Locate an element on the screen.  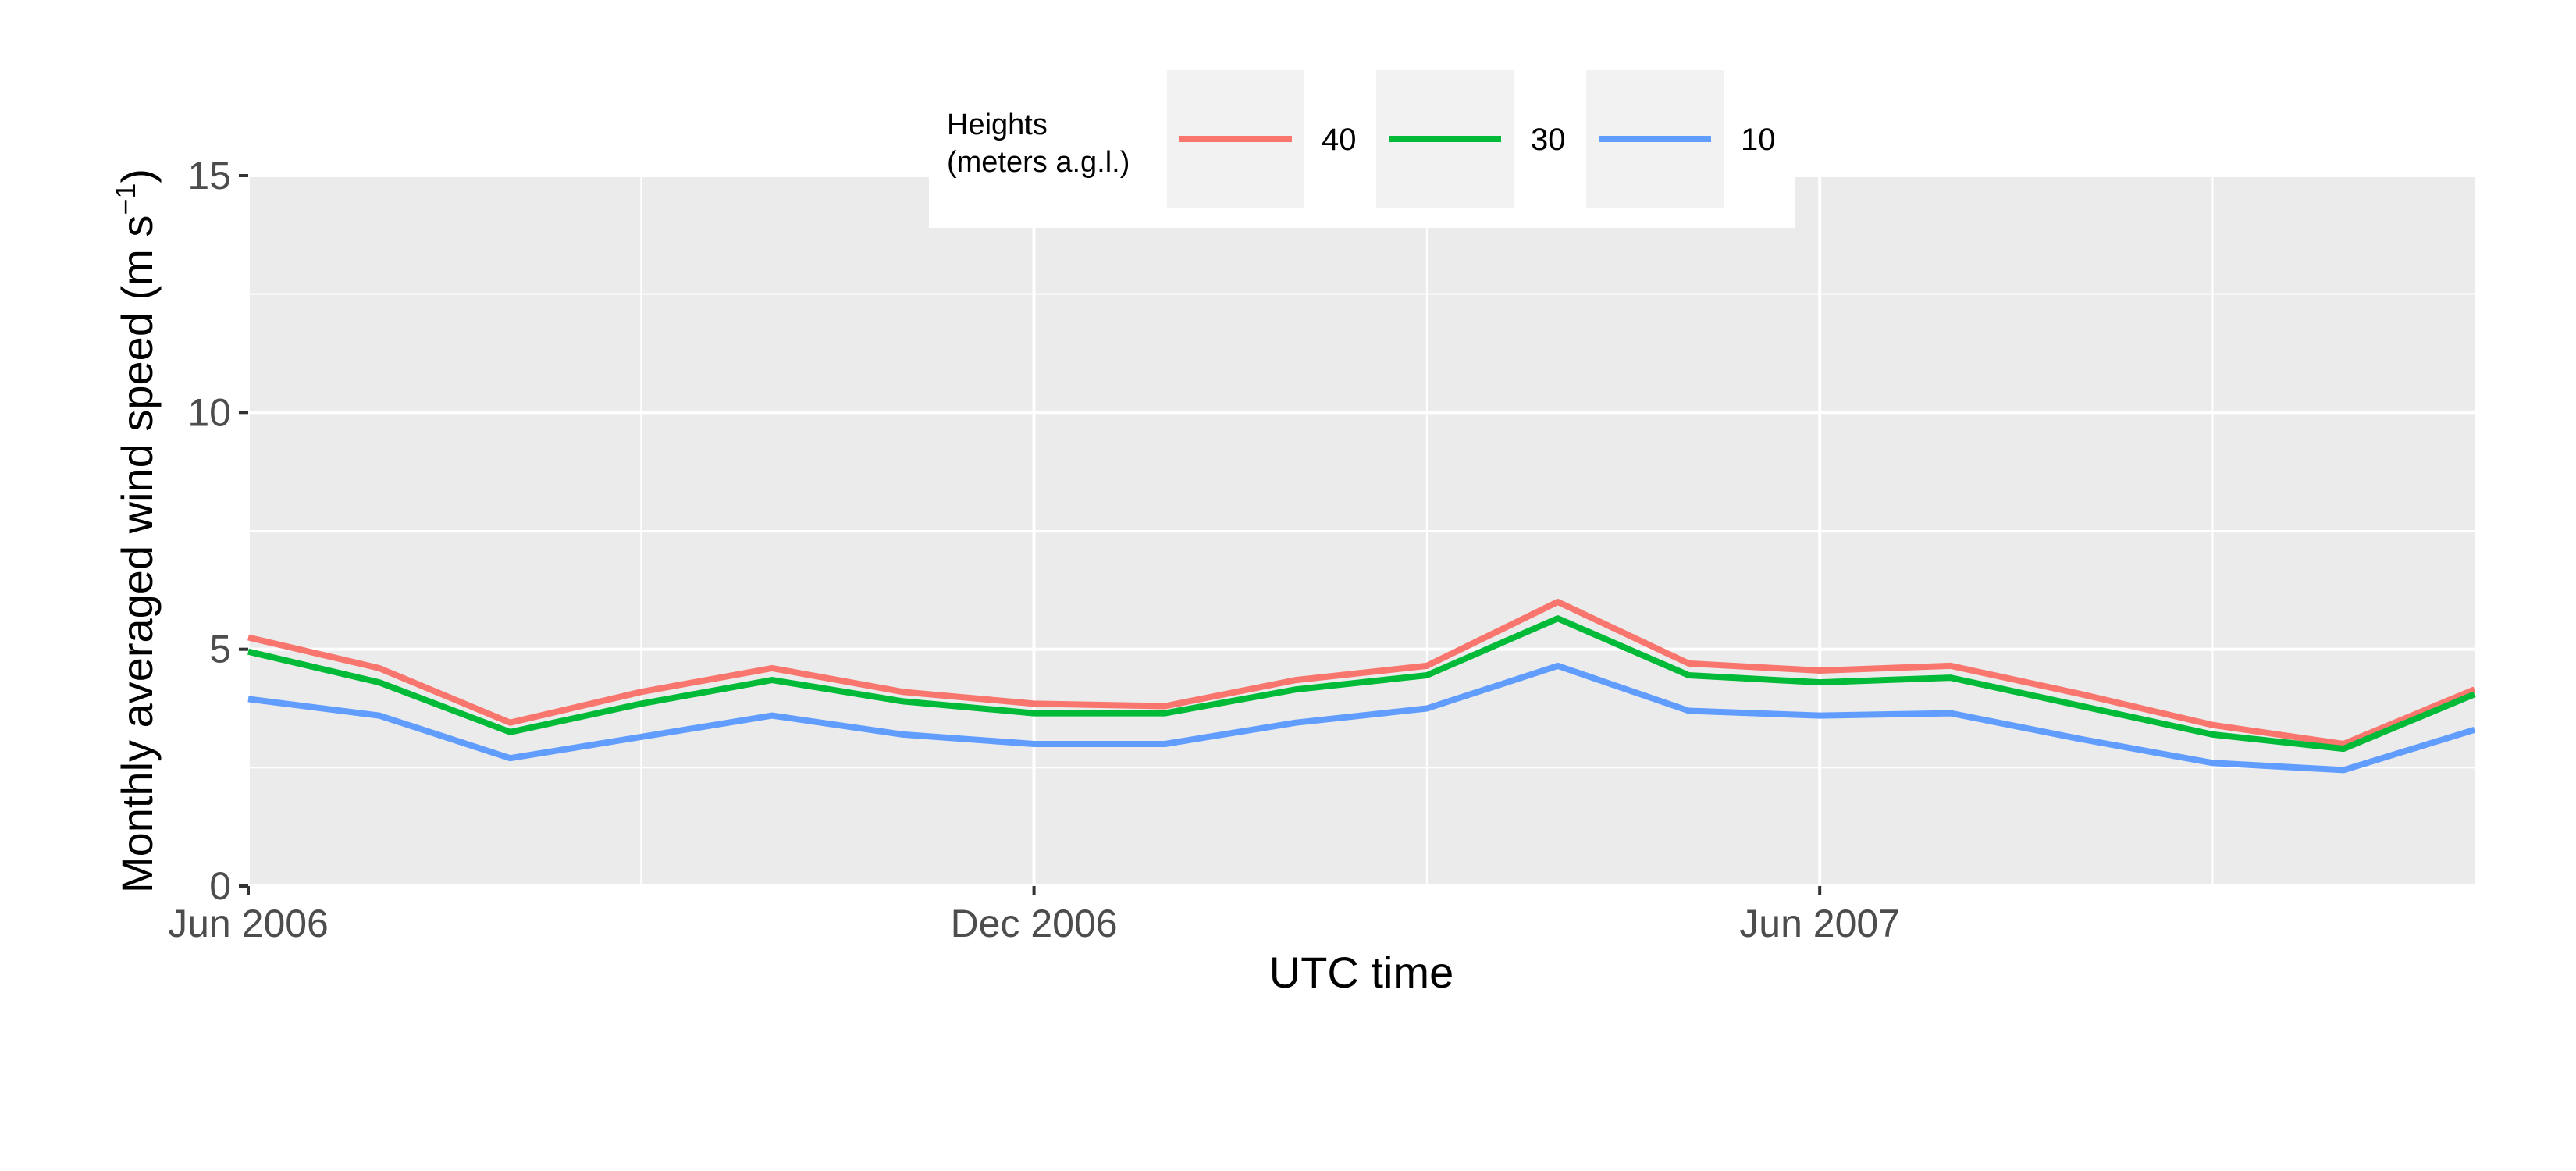
x-axis-title: UTC time is located at coordinates (1361, 972).